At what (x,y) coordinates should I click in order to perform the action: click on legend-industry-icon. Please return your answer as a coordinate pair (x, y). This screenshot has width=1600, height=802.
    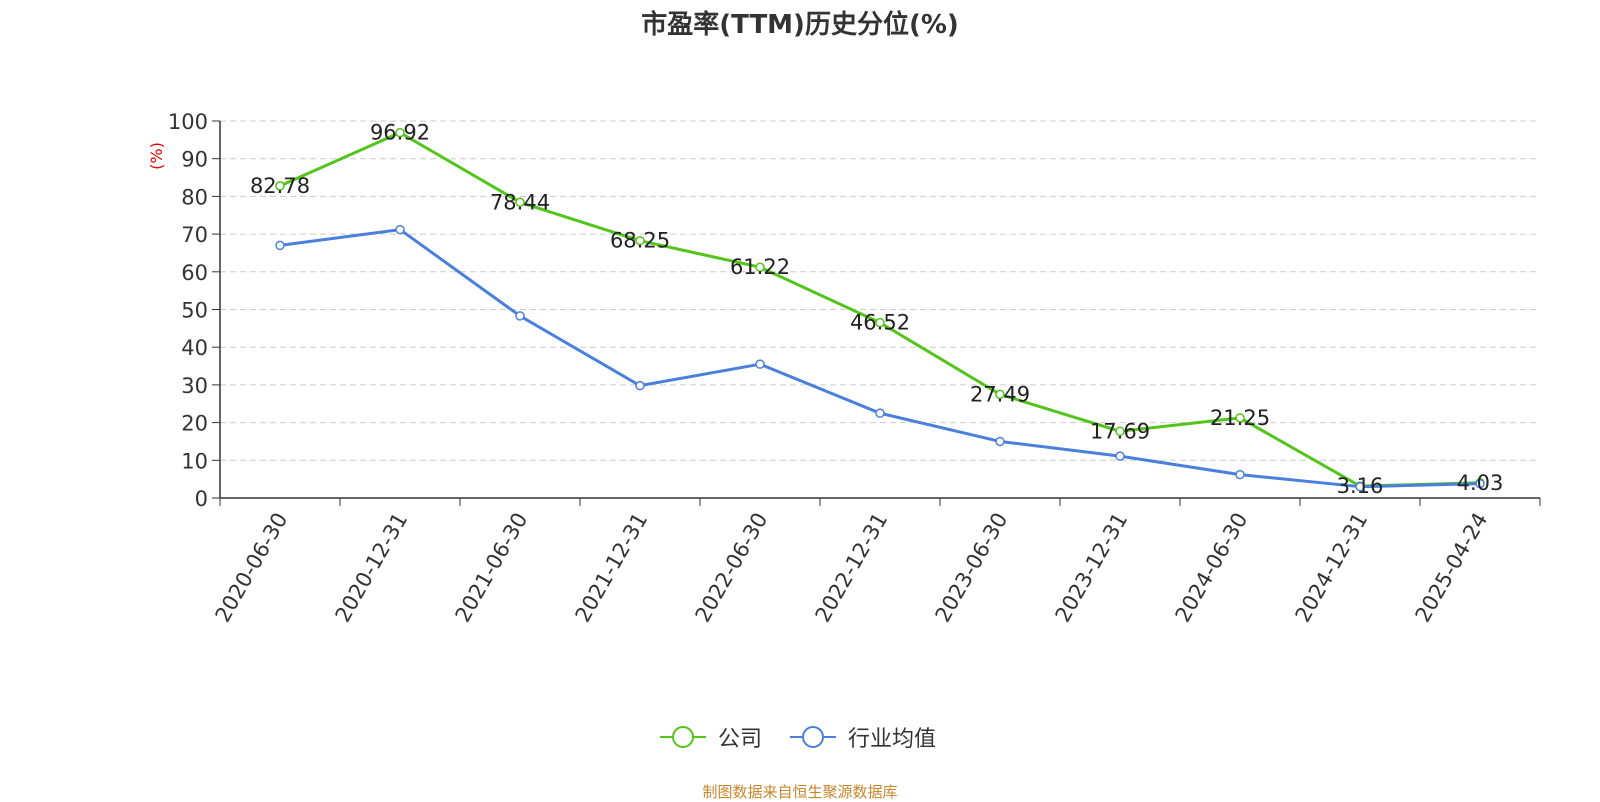
    Looking at the image, I should click on (813, 737).